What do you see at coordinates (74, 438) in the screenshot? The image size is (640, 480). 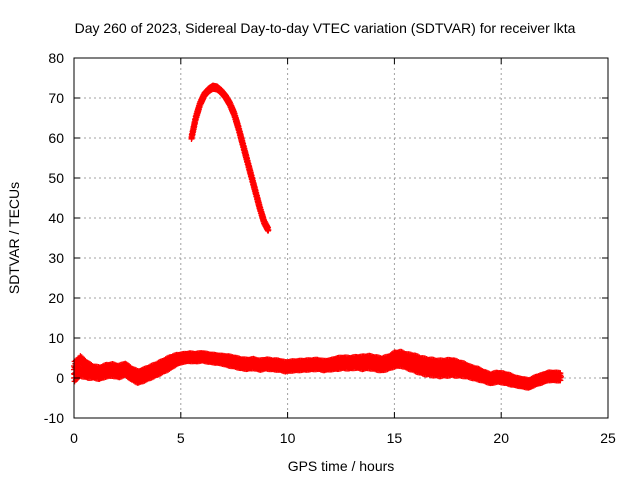 I see `x-tick-label: 0` at bounding box center [74, 438].